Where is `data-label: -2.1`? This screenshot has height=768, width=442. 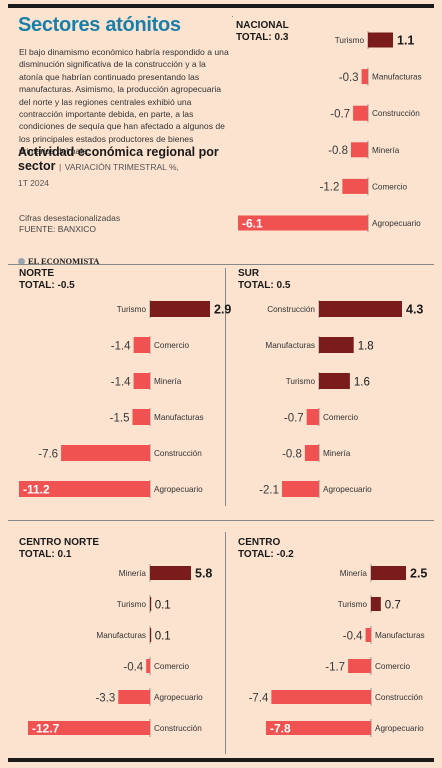
data-label: -2.1 is located at coordinates (269, 490).